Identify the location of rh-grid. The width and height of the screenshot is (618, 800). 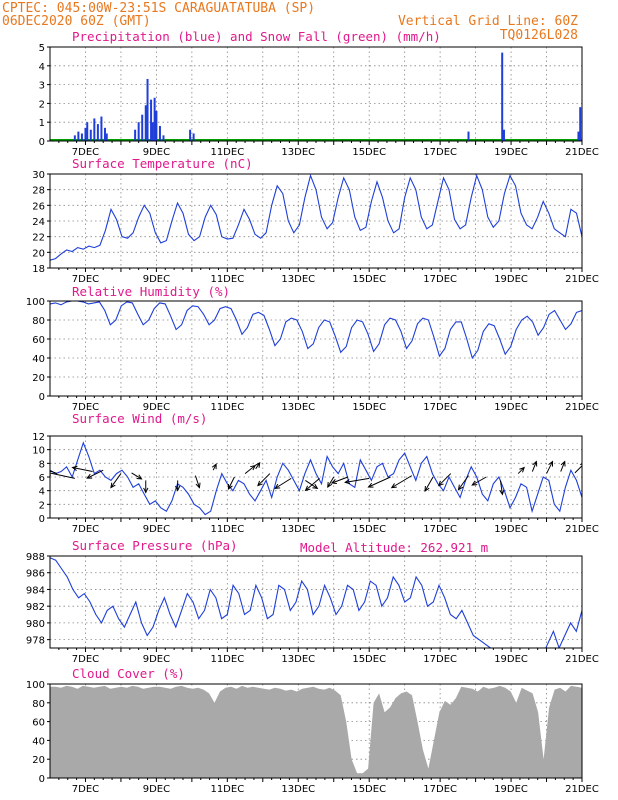
(316, 348).